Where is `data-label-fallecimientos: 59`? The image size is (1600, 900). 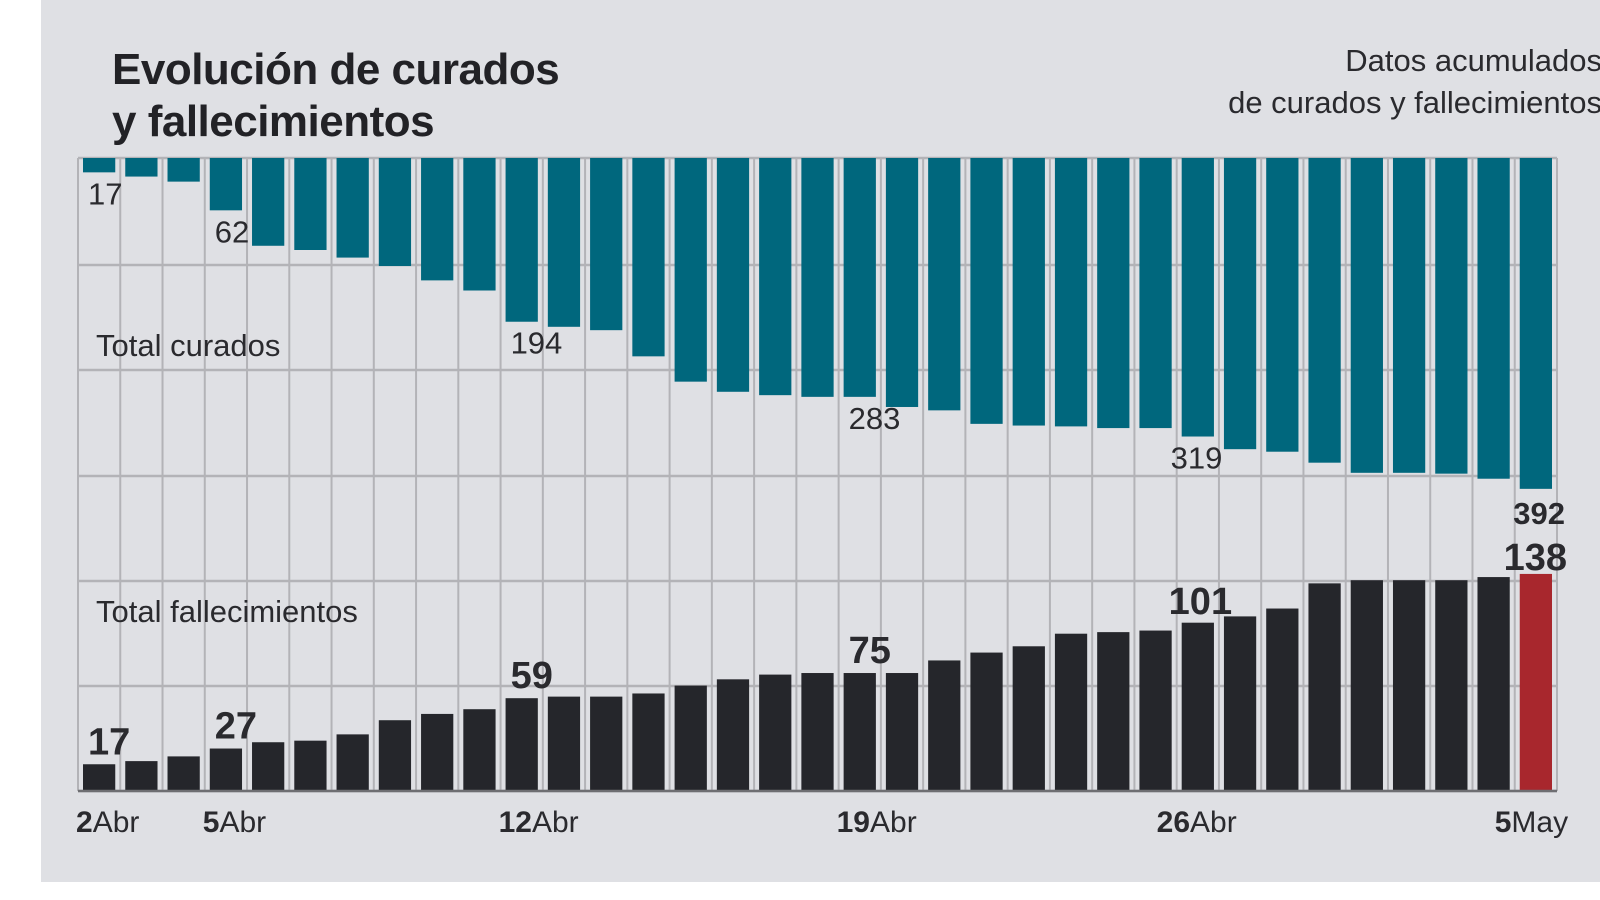
data-label-fallecimientos: 59 is located at coordinates (532, 676).